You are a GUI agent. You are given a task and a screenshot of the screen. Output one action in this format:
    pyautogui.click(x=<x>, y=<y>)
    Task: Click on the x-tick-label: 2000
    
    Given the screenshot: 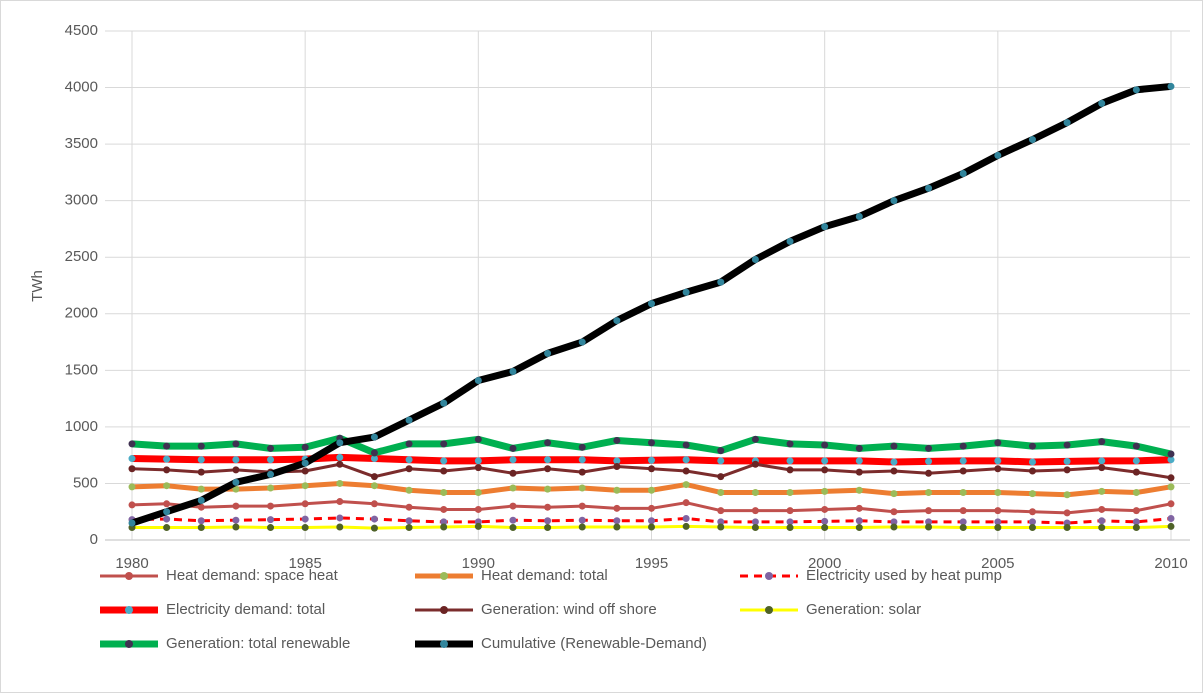 What is the action you would take?
    pyautogui.click(x=824, y=563)
    